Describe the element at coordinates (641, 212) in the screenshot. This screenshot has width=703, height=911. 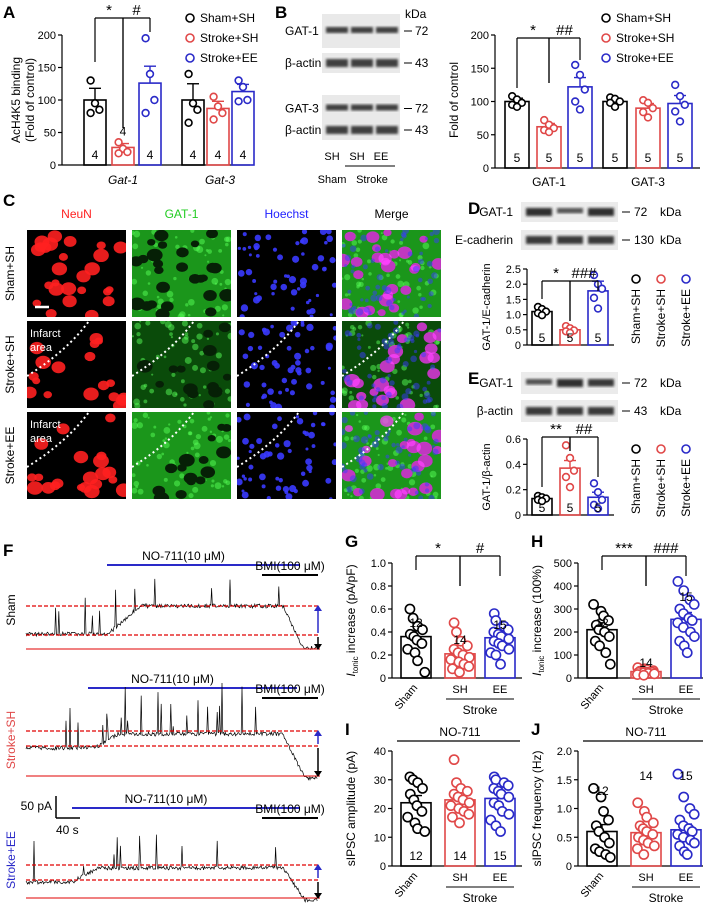
I see `panel-d-marker-label: 72` at that location.